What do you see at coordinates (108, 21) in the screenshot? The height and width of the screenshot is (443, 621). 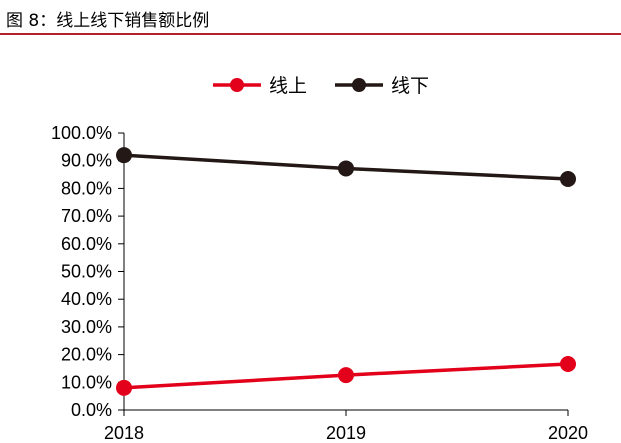 I see `figure-title: 图 8：线上线下销售额比例` at bounding box center [108, 21].